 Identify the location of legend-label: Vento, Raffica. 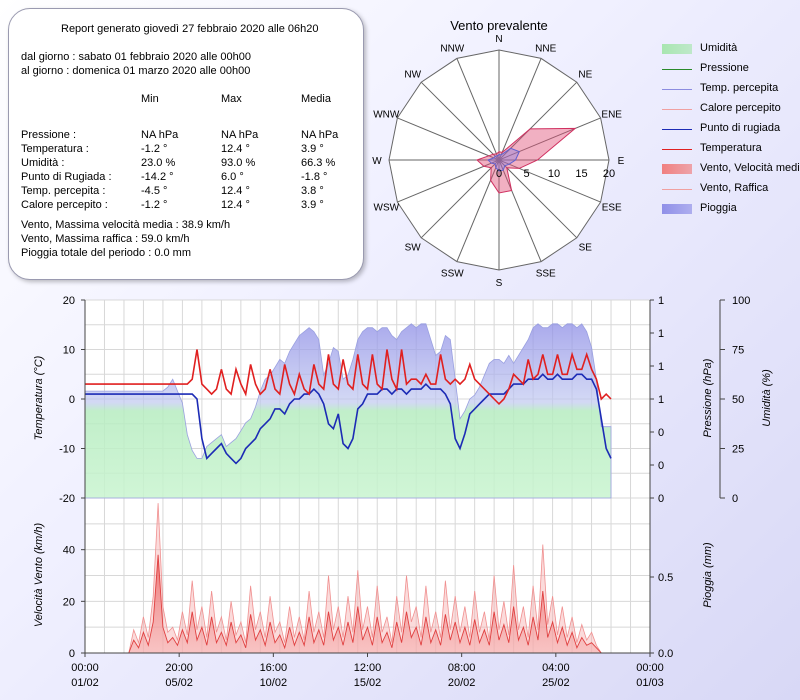
(734, 188).